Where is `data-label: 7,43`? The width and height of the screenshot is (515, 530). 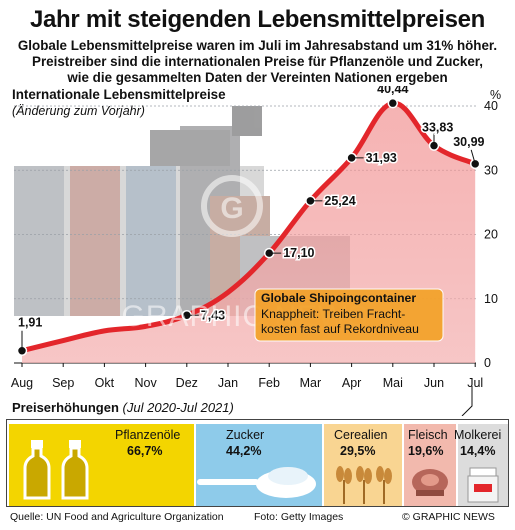
data-label: 7,43 is located at coordinates (213, 315).